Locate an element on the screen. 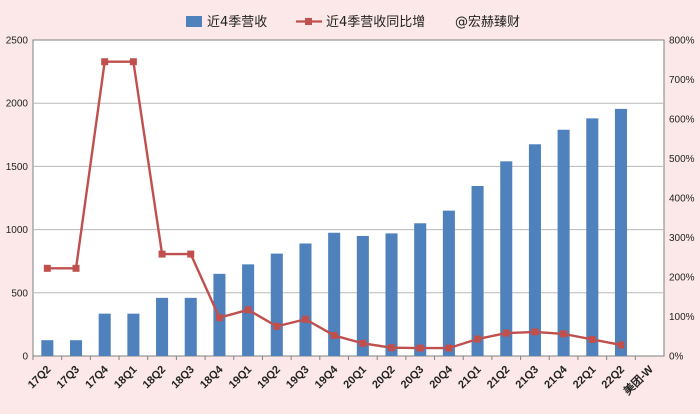 The height and width of the screenshot is (419, 700). x-tick-label: 17Q3 is located at coordinates (69, 378).